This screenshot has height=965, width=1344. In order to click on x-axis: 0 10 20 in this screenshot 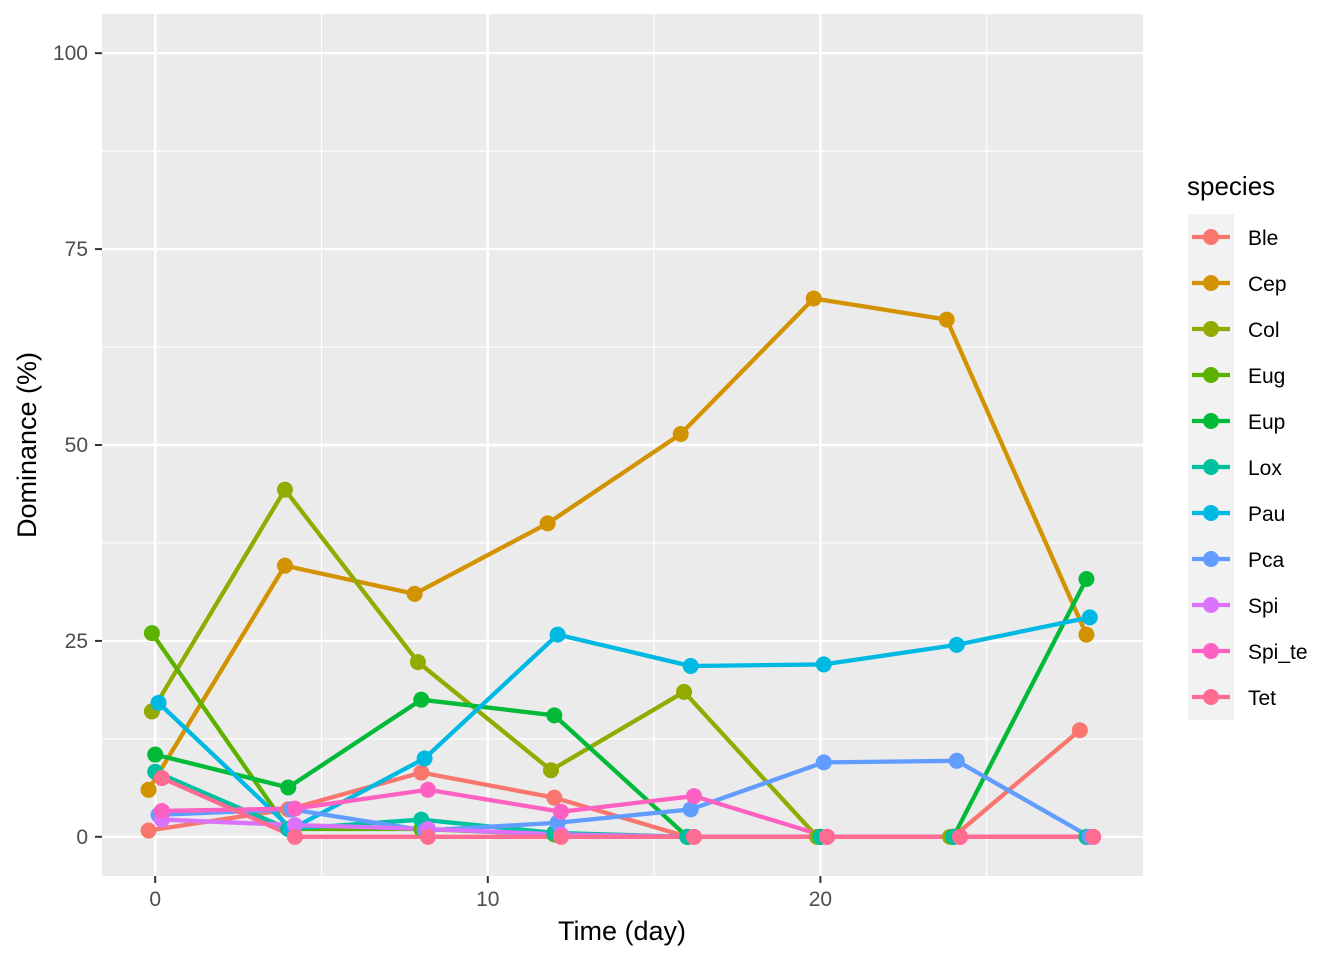, I will do `click(490, 893)`.